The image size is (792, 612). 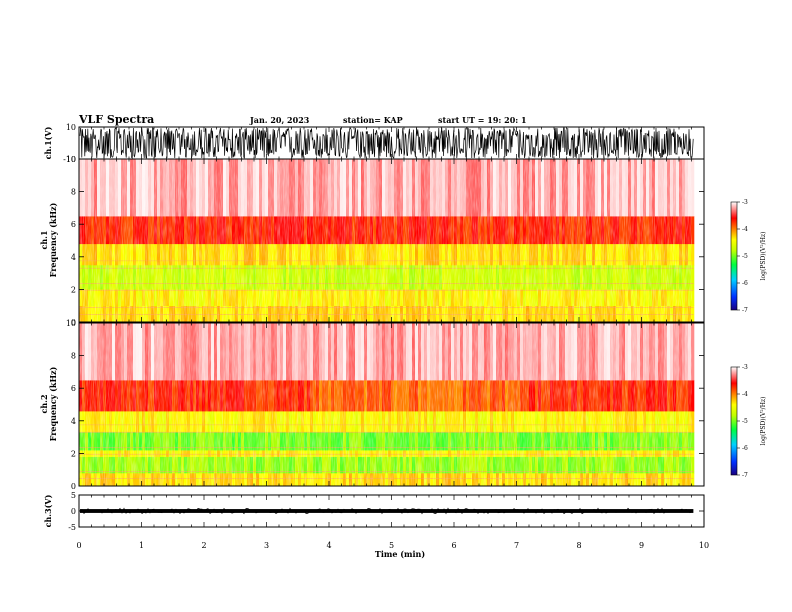 What do you see at coordinates (516, 545) in the screenshot?
I see `x-tick-label: 7` at bounding box center [516, 545].